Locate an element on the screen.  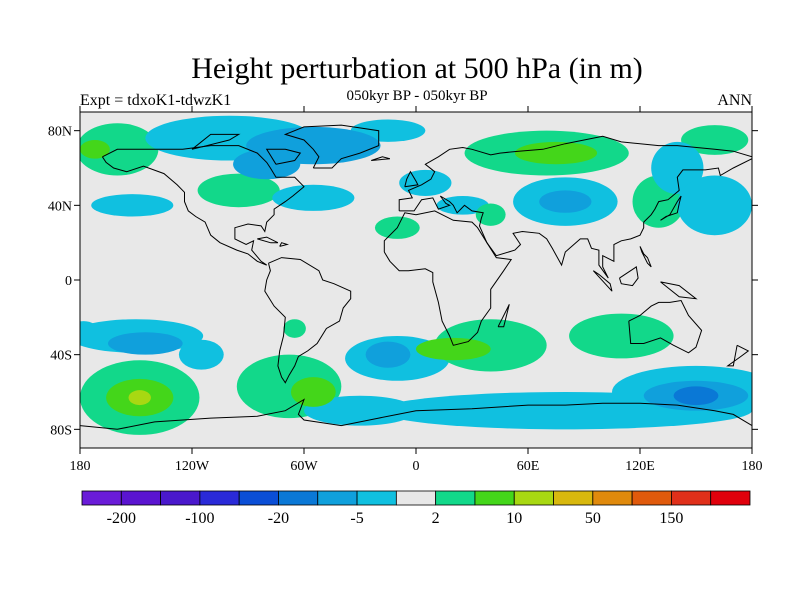
colorbar-label: -5 is located at coordinates (356, 518).